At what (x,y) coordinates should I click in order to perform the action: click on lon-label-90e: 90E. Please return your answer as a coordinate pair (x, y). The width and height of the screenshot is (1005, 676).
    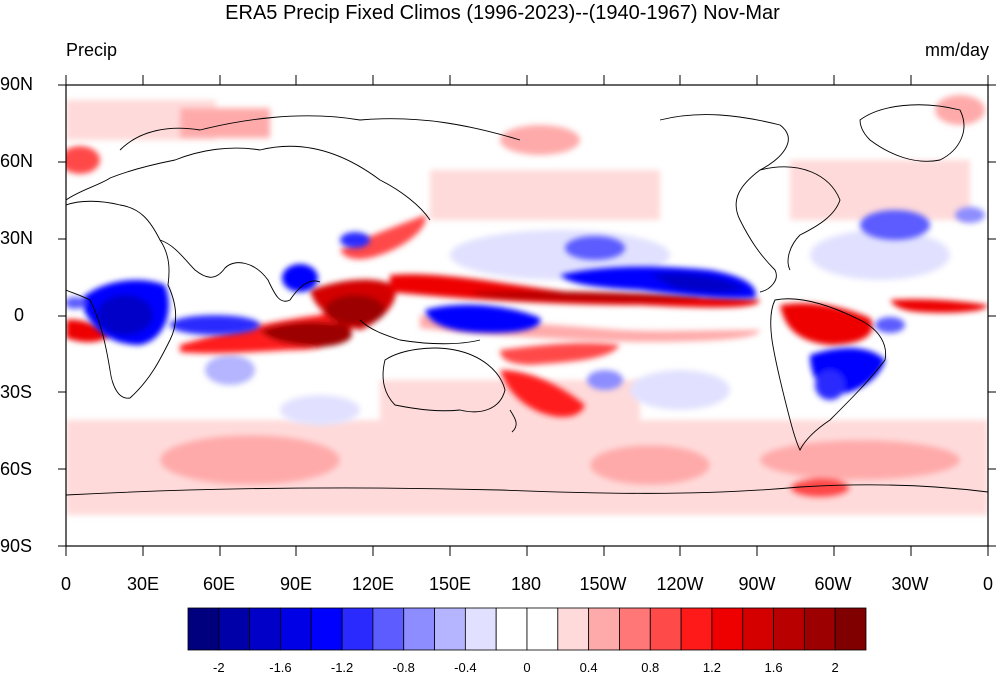
    Looking at the image, I should click on (296, 584).